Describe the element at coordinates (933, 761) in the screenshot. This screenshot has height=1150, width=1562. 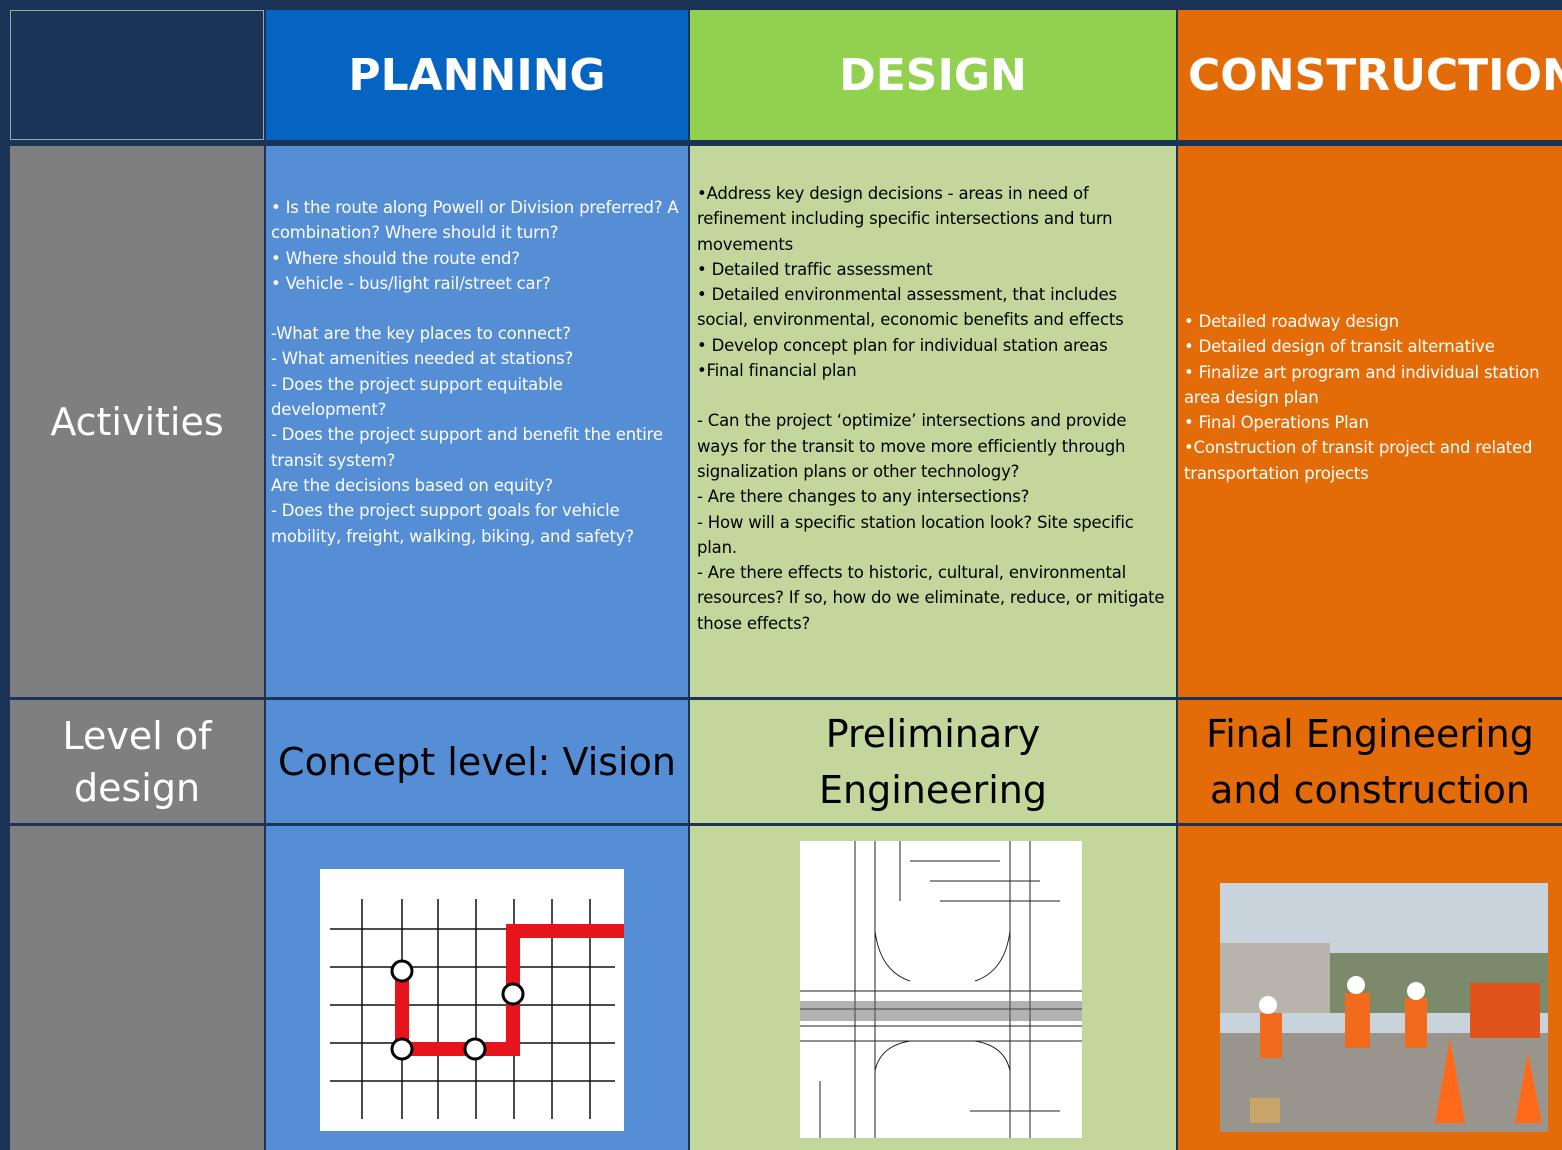
I see `level-cell: Preliminary Engineering` at that location.